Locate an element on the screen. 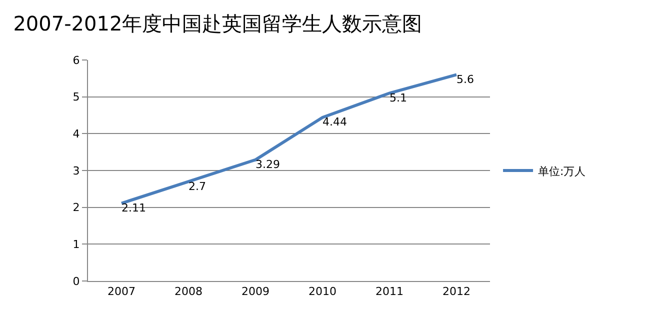  y-tick-label: 4 is located at coordinates (76, 134).